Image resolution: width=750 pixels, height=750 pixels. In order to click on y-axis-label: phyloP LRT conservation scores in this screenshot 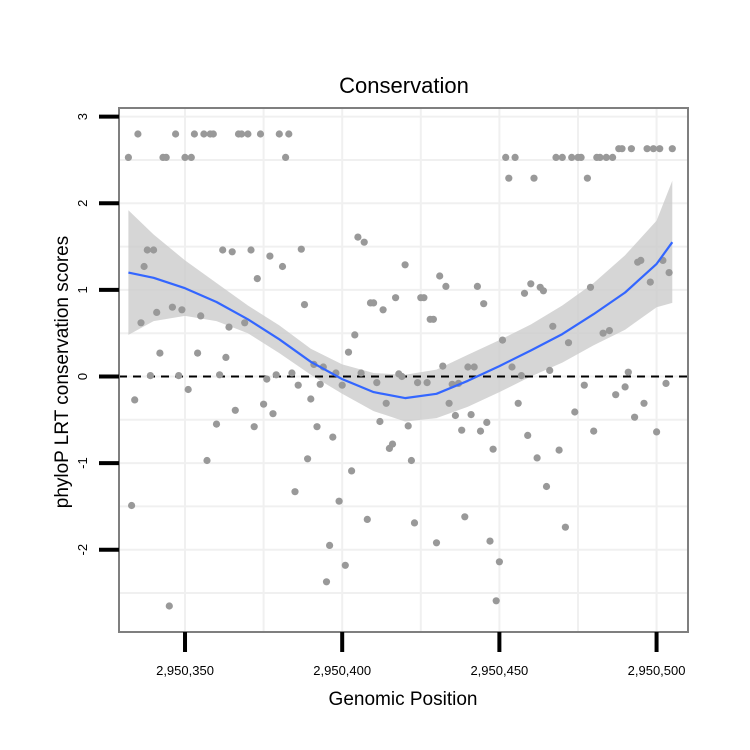, I will do `click(62, 372)`.